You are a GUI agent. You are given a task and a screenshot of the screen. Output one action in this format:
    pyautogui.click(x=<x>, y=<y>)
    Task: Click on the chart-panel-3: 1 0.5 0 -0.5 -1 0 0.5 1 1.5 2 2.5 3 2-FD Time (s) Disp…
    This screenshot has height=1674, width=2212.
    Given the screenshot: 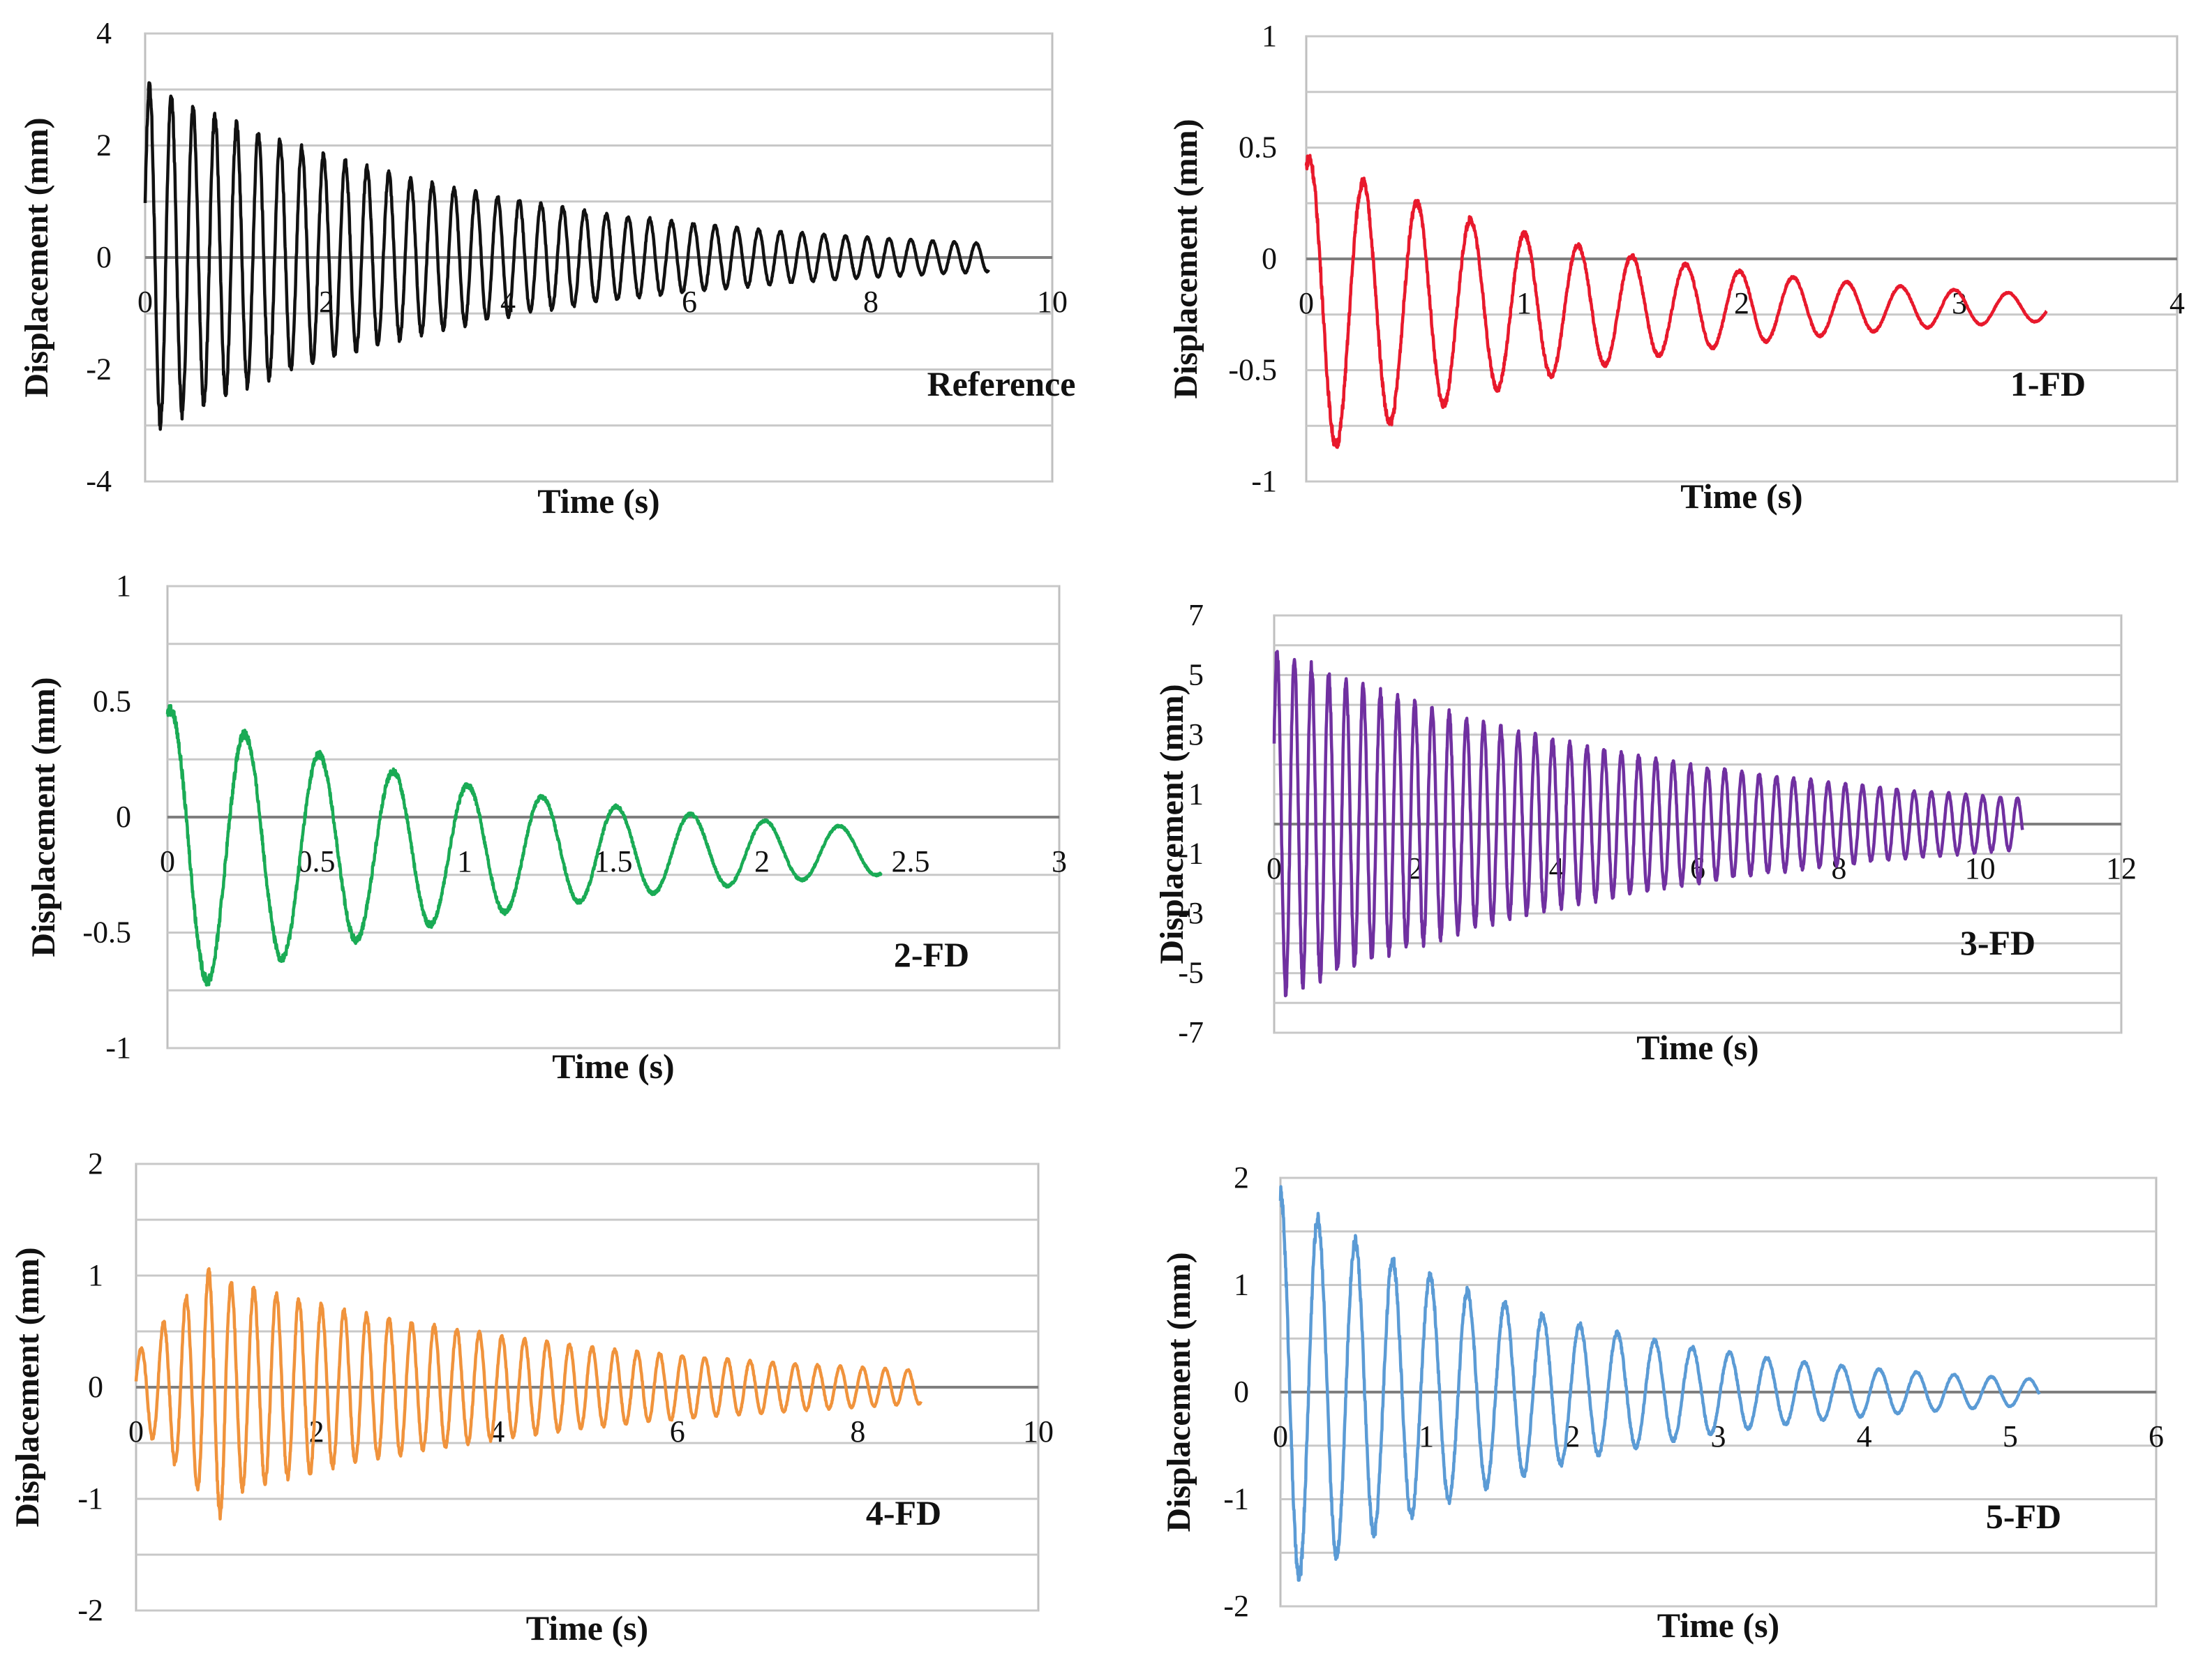 What is the action you would take?
    pyautogui.click(x=546, y=827)
    